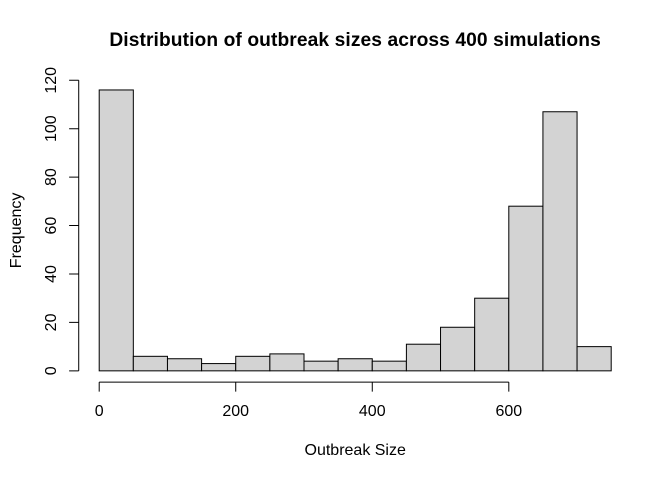 This screenshot has width=672, height=480. What do you see at coordinates (508, 411) in the screenshot?
I see `svg-text: 600` at bounding box center [508, 411].